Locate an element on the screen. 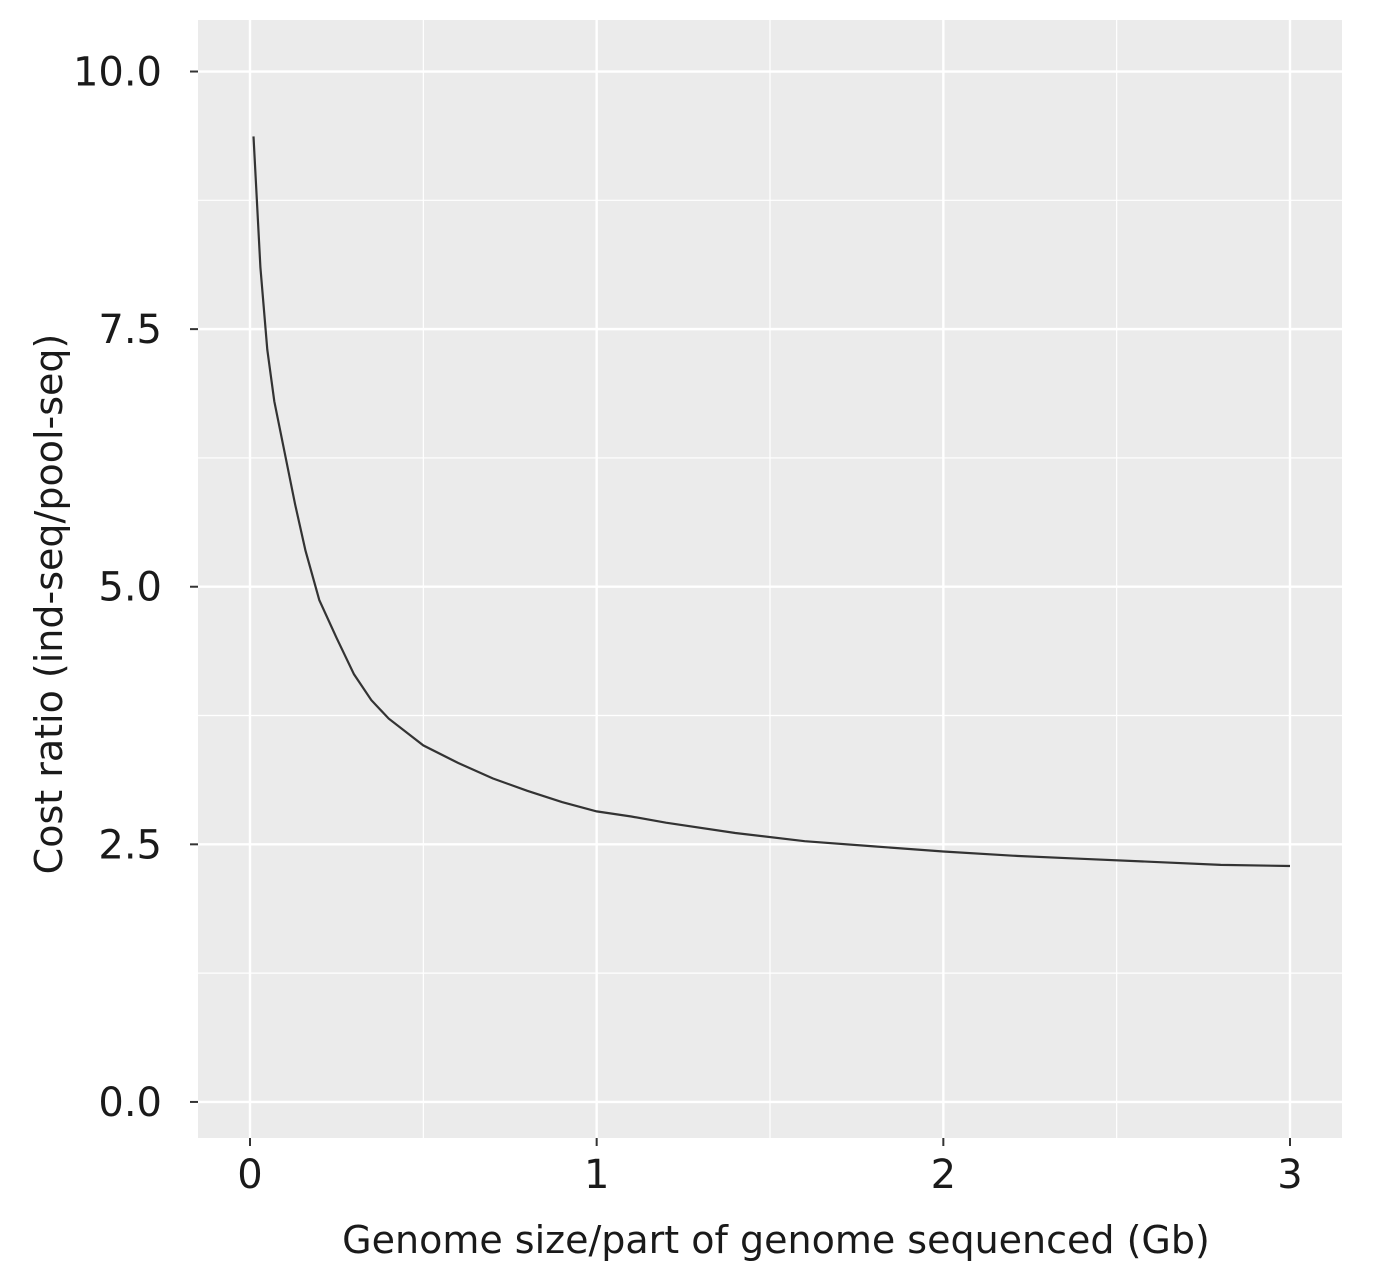 Image resolution: width=1373 pixels, height=1280 pixels. x-tick-label: 0 is located at coordinates (249, 1175).